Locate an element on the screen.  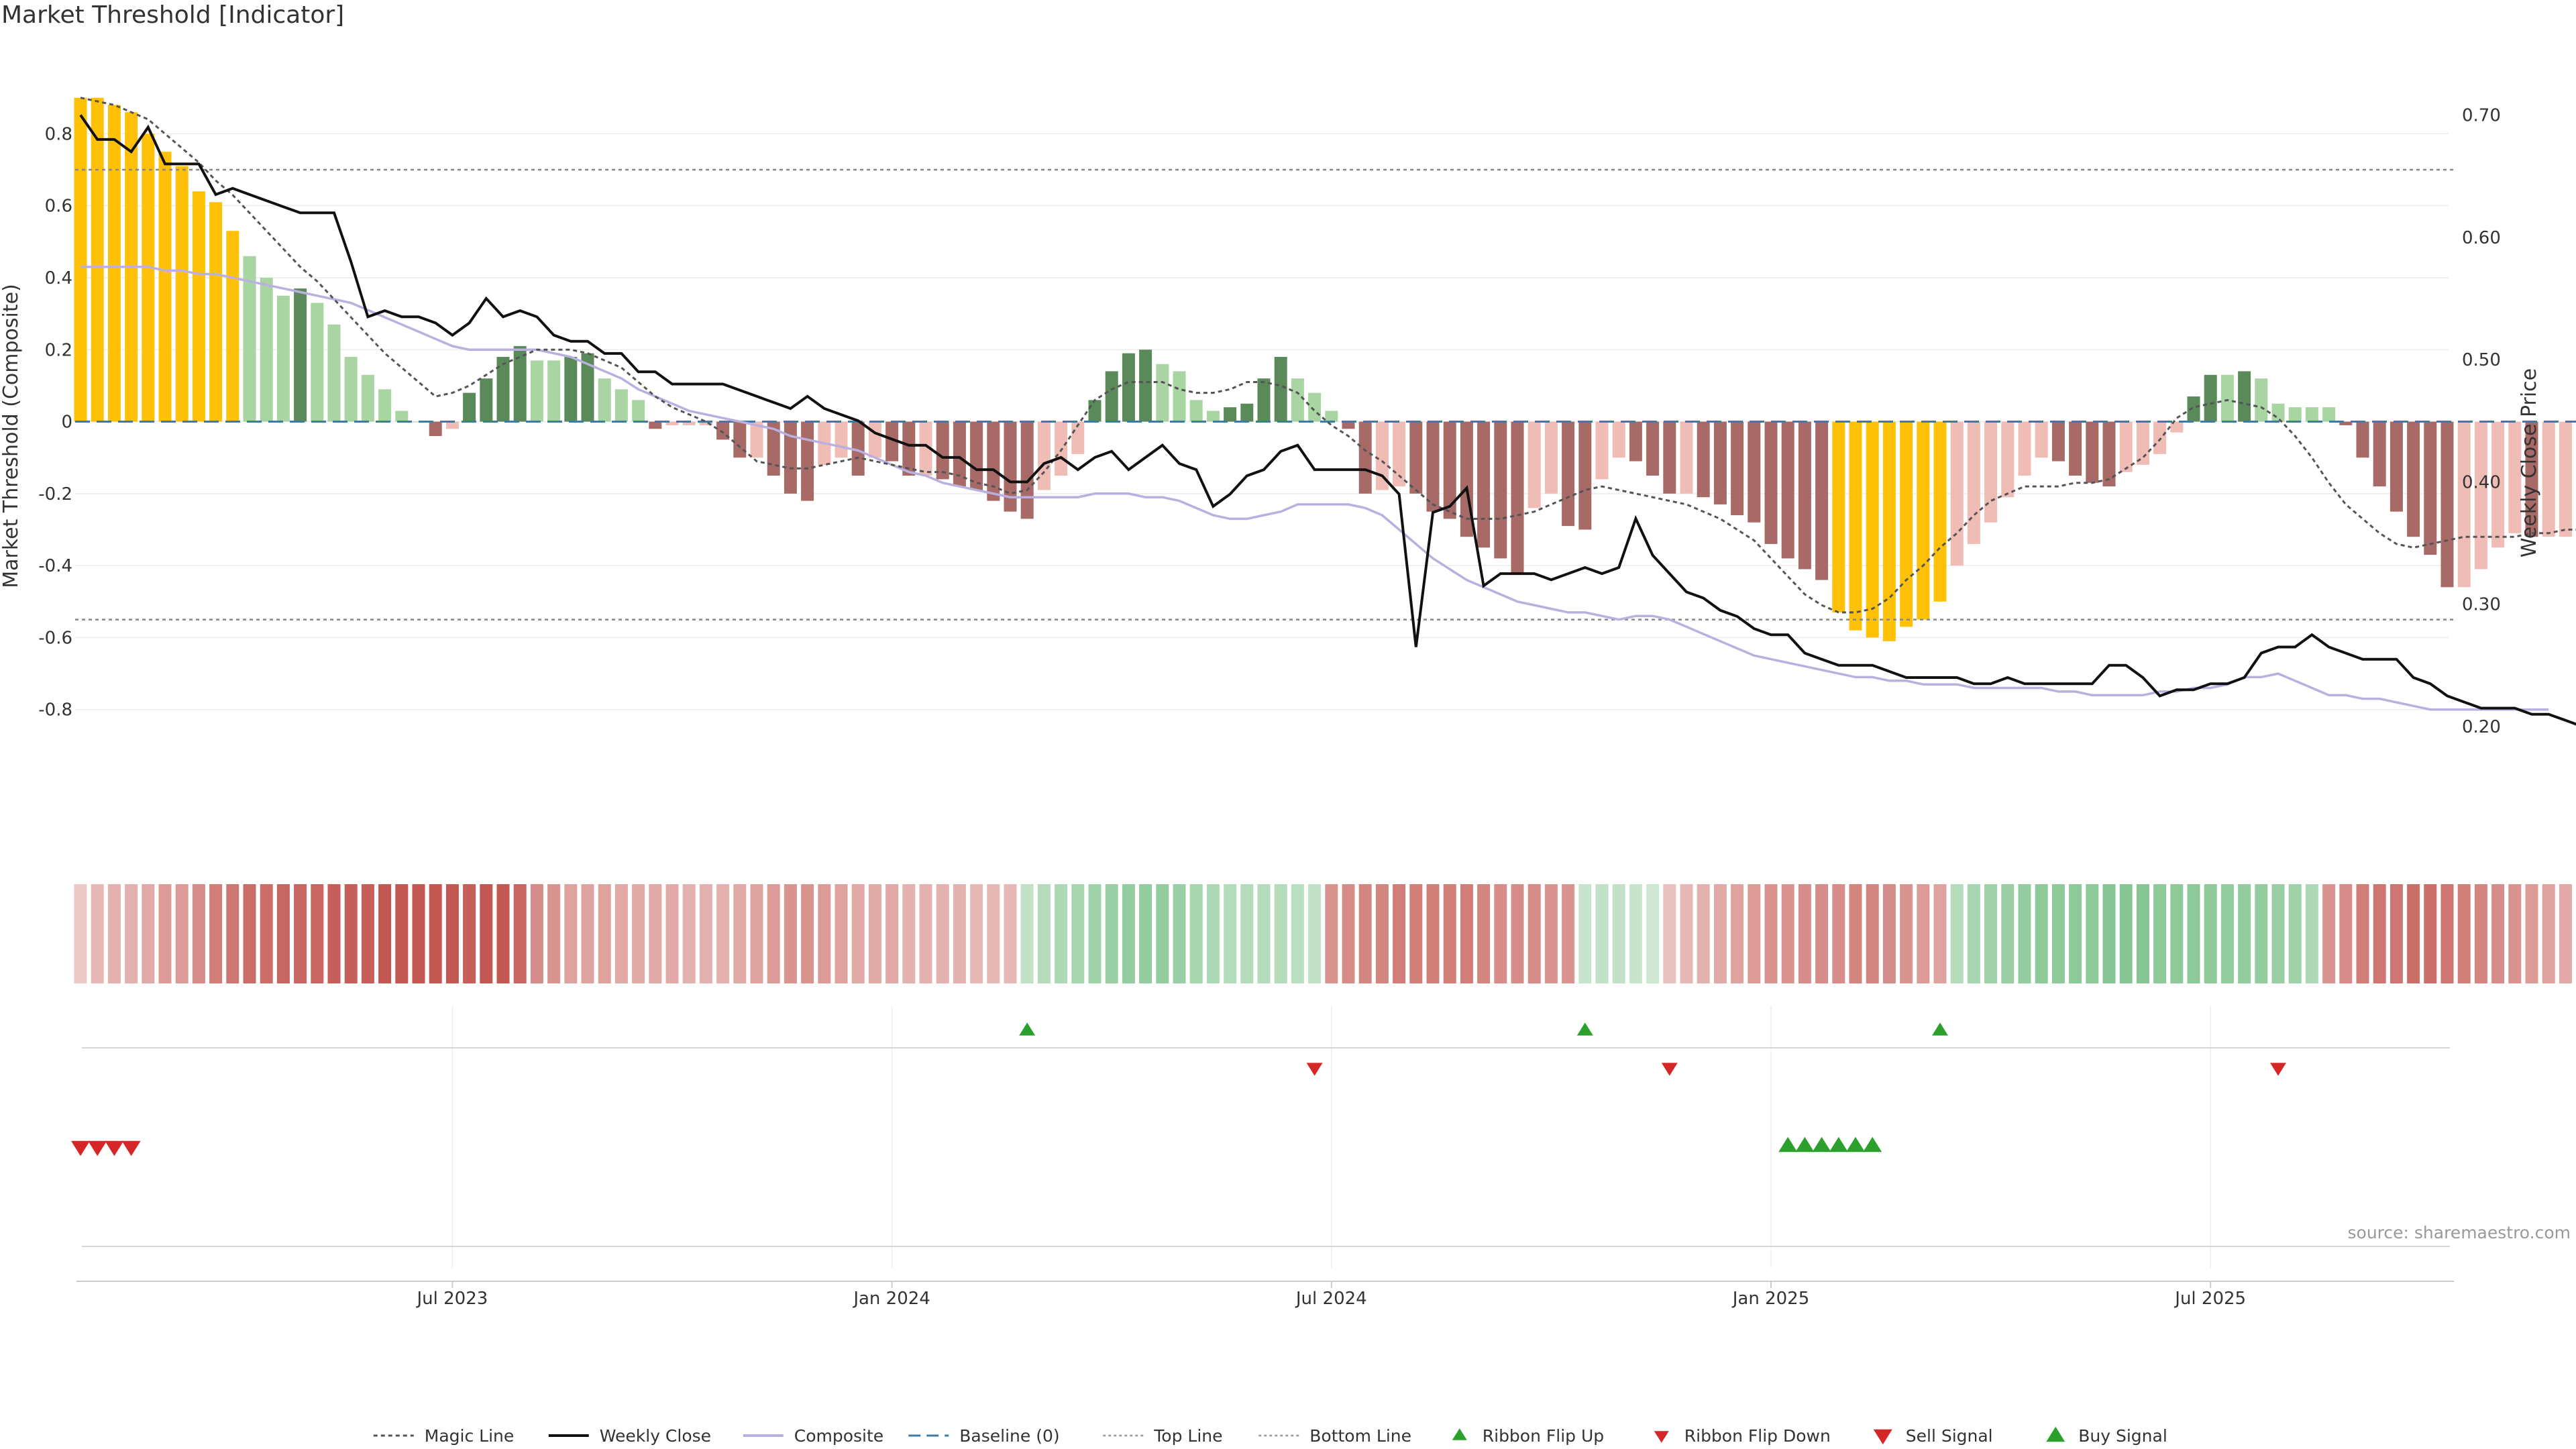
ribbon-flip-up-marker is located at coordinates (1027, 1029).